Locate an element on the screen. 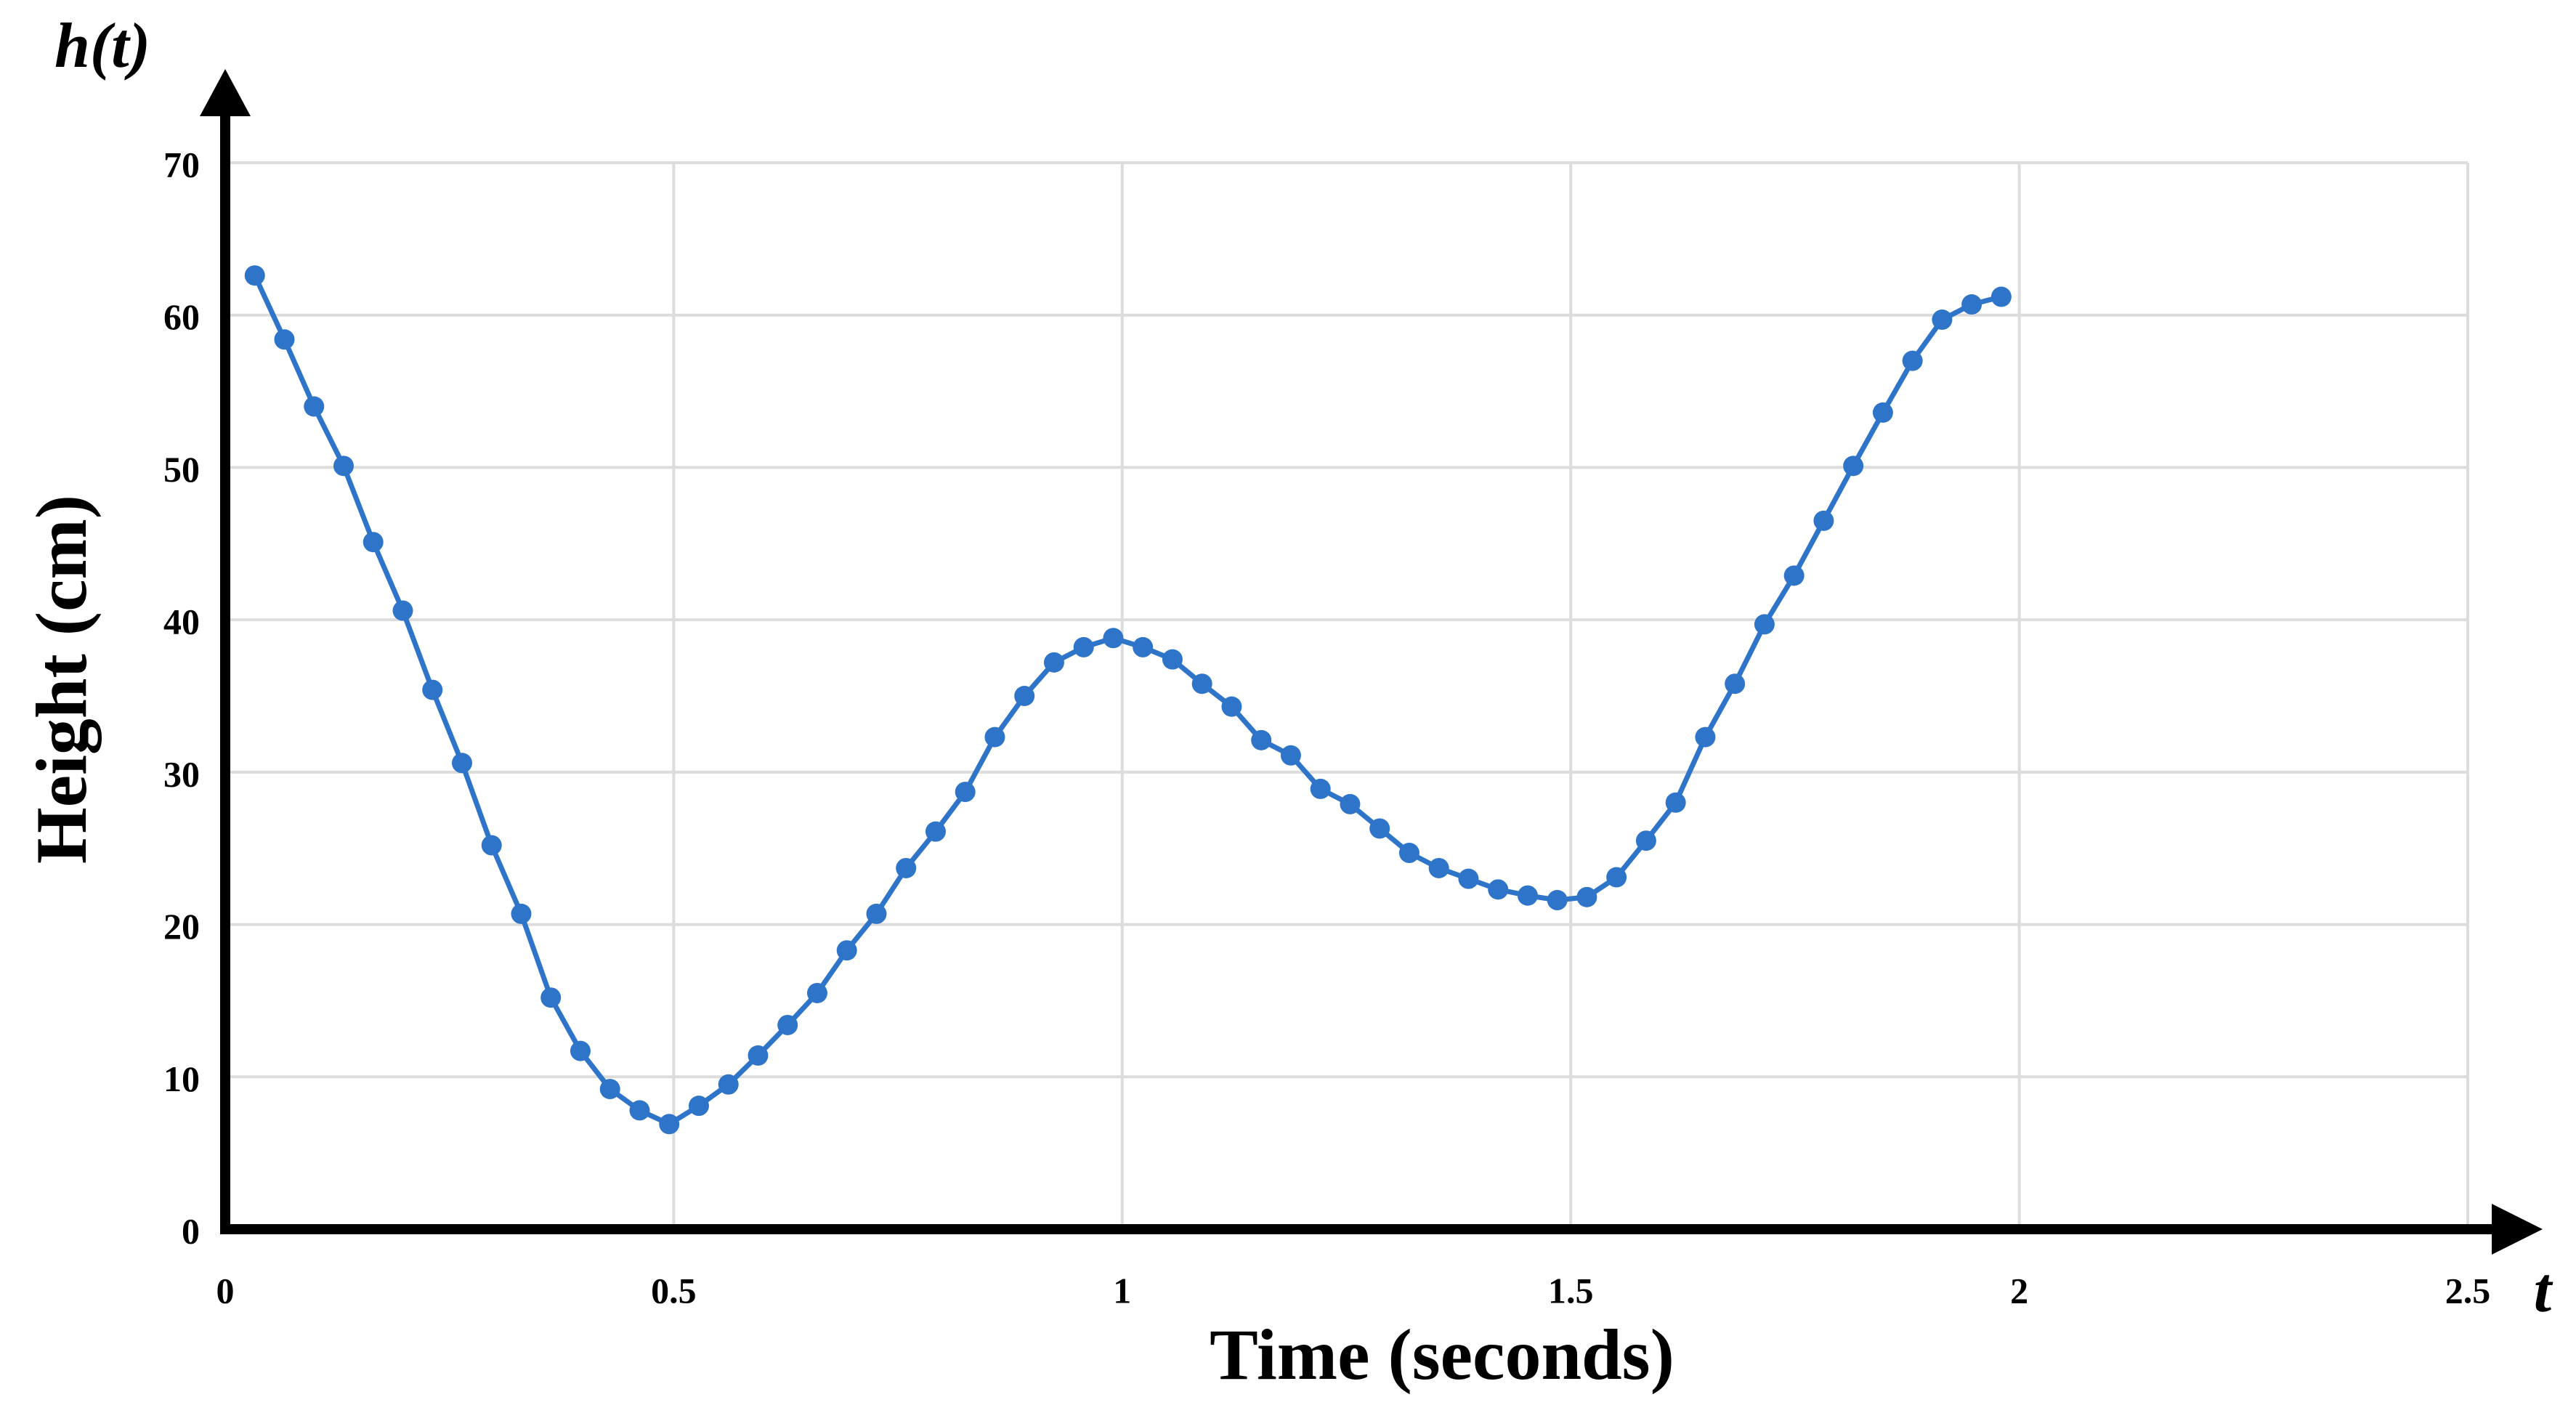 The height and width of the screenshot is (1413, 2576). x-tick-label: 1 is located at coordinates (1122, 1290).